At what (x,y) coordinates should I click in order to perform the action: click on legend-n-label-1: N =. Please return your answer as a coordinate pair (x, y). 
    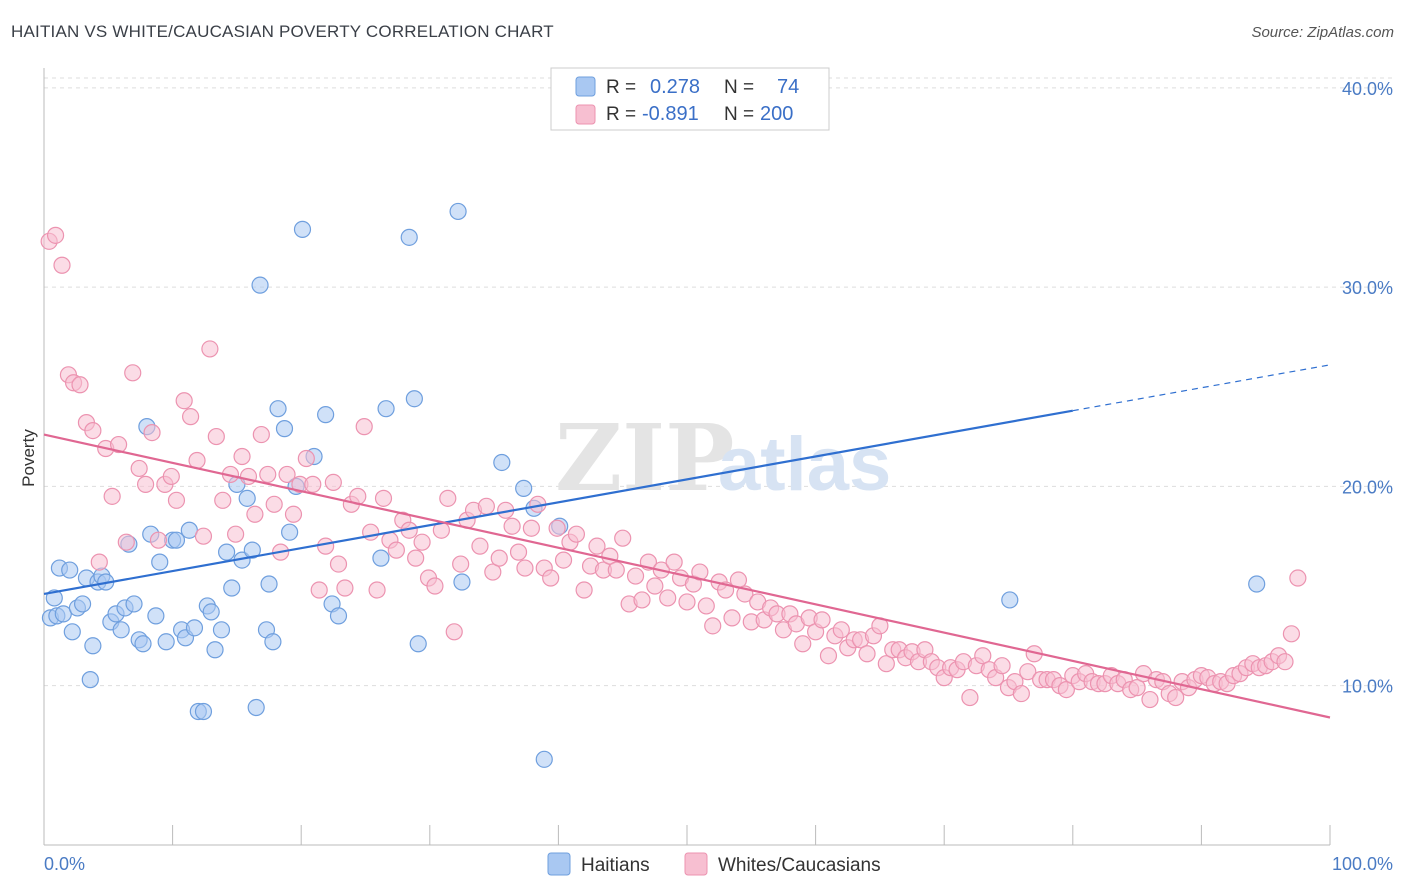
    Looking at the image, I should click on (739, 87).